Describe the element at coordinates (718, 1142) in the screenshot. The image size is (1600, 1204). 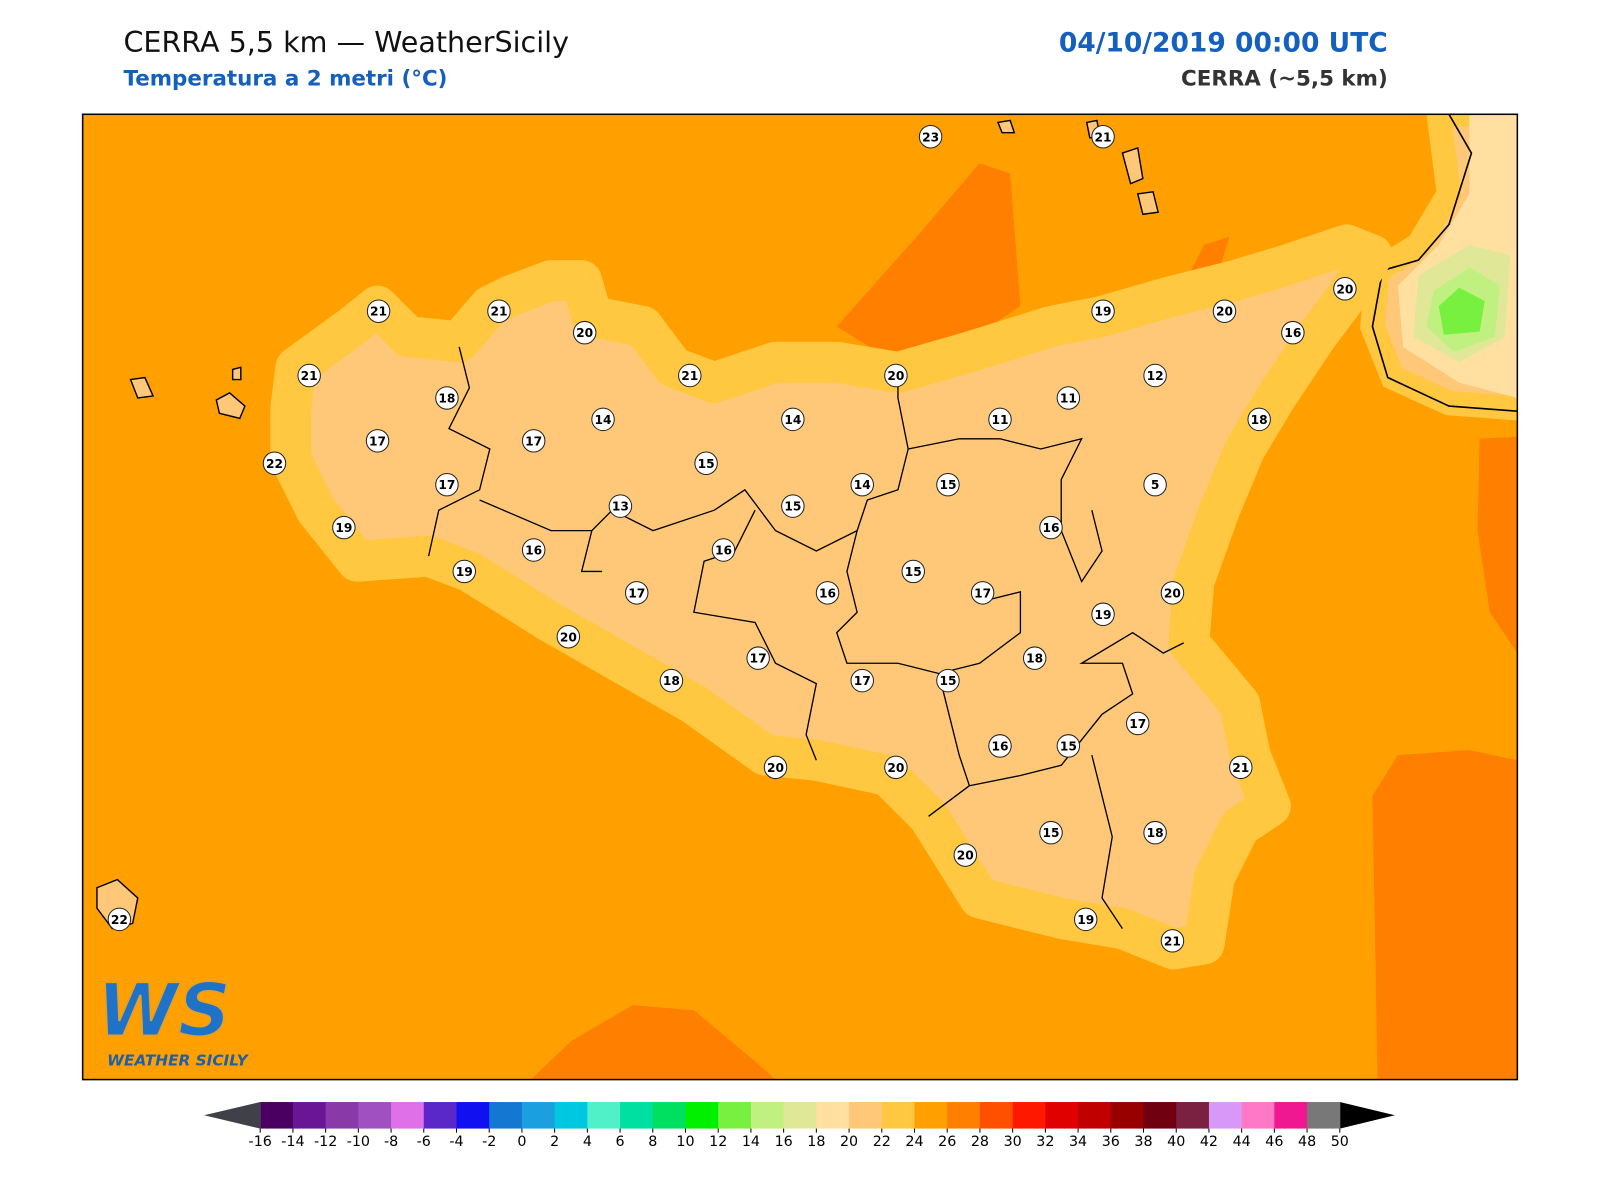
I see `colorbar-tick-label: 12` at that location.